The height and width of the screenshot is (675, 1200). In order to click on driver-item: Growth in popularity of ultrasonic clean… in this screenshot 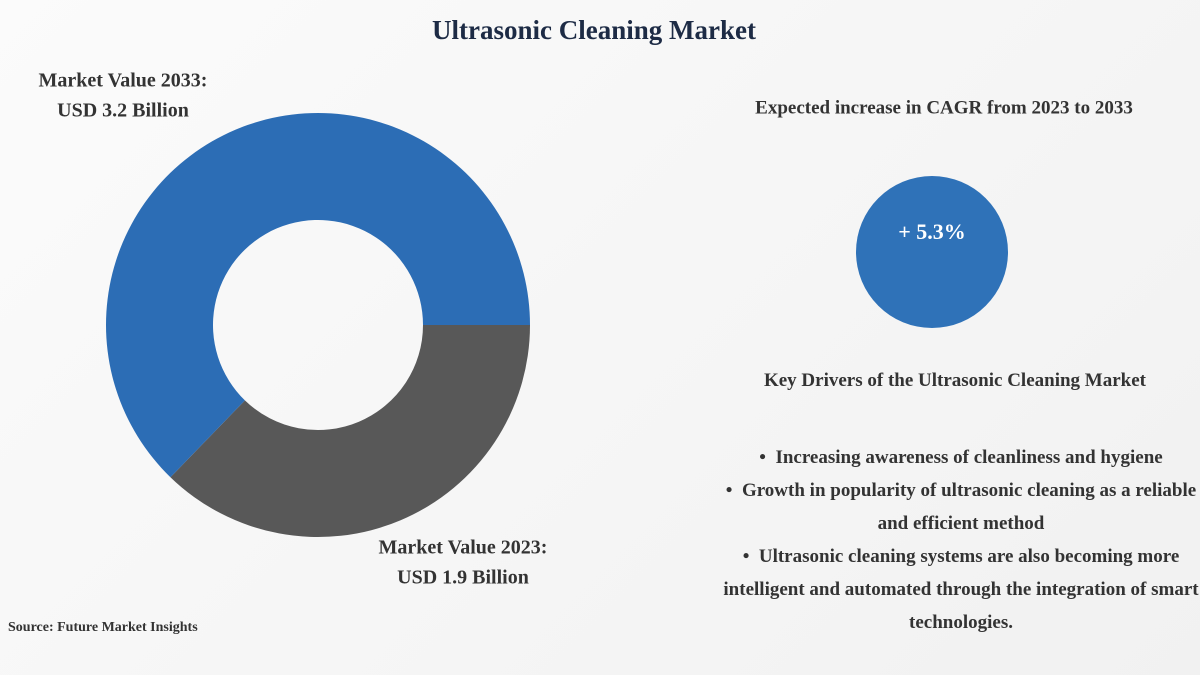, I will do `click(961, 507)`.